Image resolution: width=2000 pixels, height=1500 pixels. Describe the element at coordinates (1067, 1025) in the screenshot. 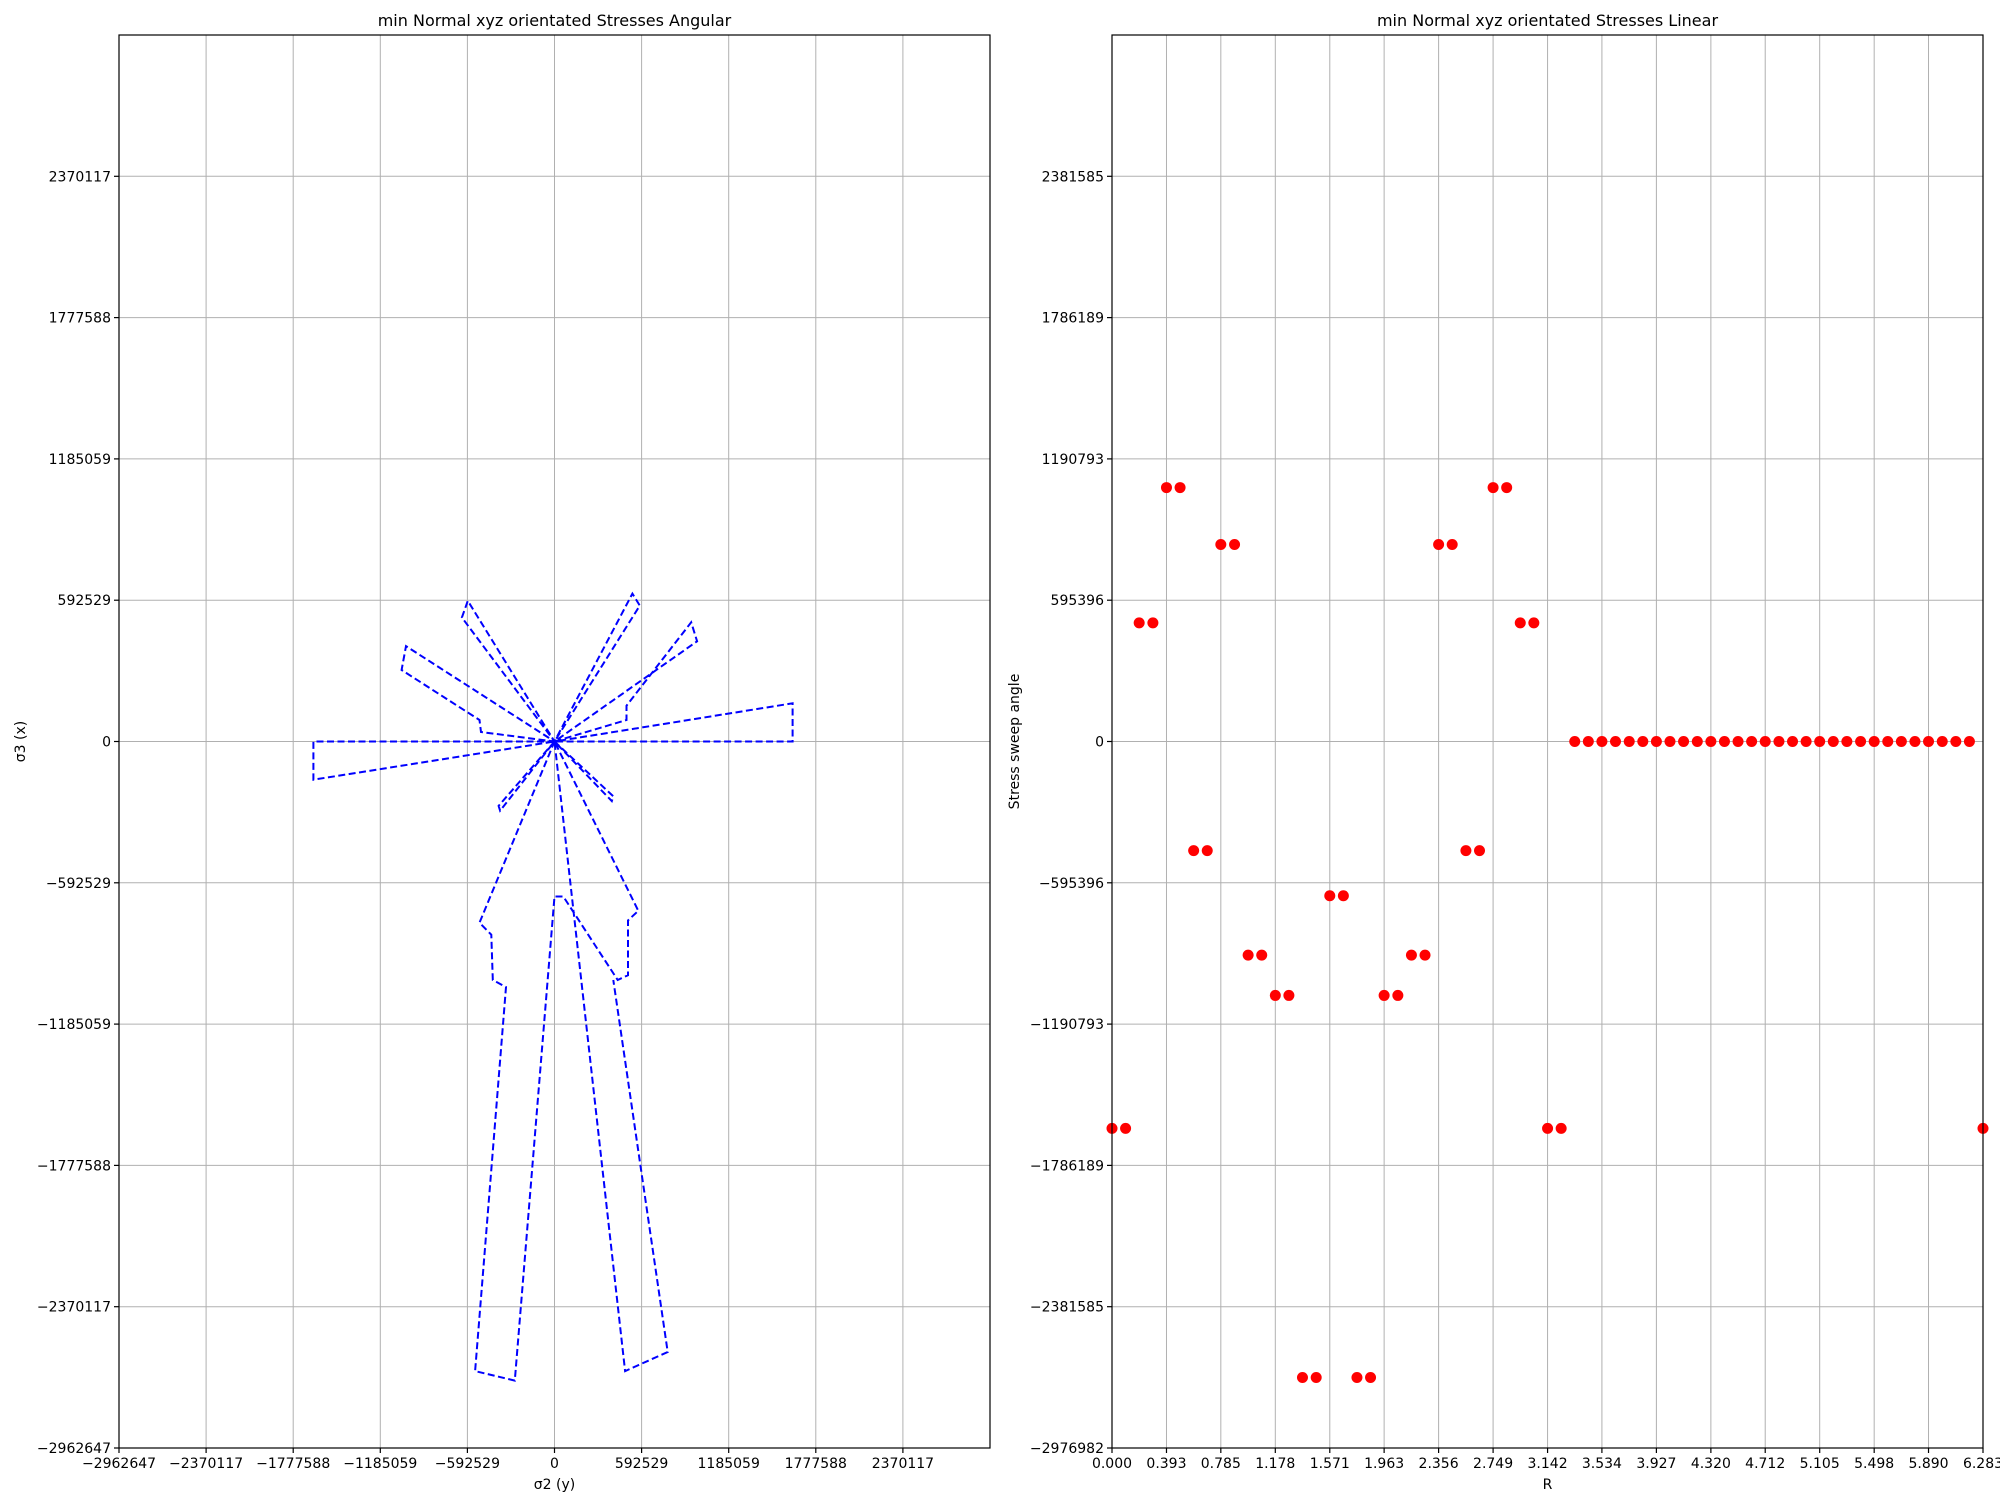

I see `y-tick-label: −1190793` at that location.